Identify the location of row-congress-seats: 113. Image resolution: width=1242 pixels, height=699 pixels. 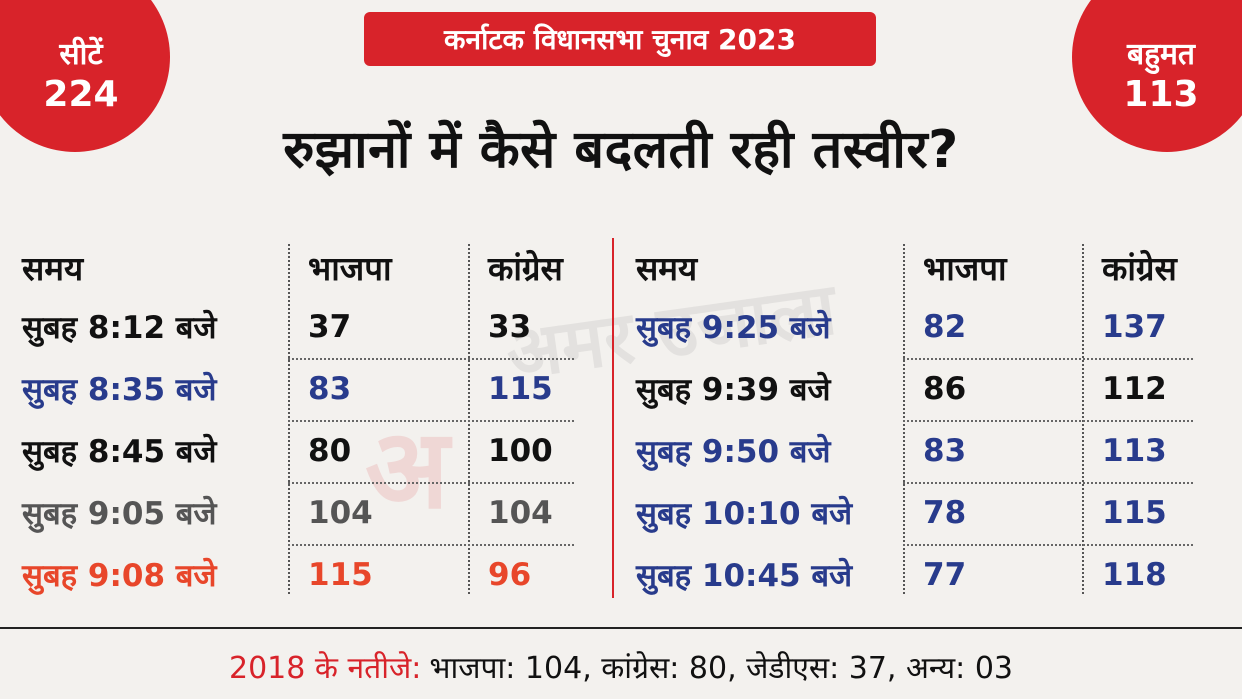
(1134, 451).